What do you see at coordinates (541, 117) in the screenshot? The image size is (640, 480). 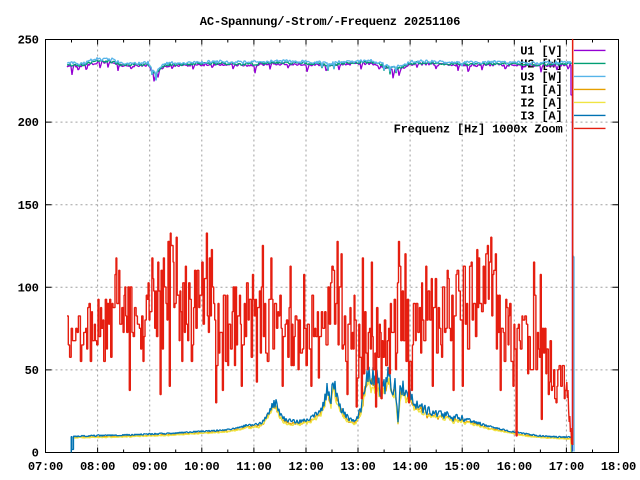 I see `svg-text: I3 [A]` at bounding box center [541, 117].